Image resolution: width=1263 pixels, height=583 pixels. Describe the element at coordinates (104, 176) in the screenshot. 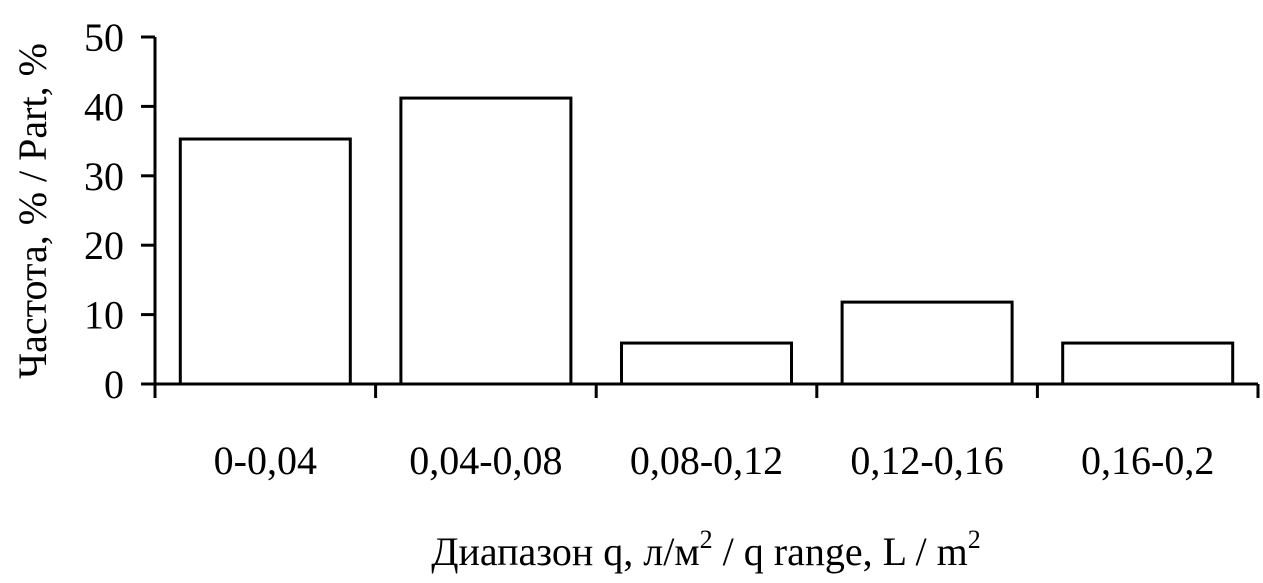

I see `y-tick-label-3: 30` at that location.